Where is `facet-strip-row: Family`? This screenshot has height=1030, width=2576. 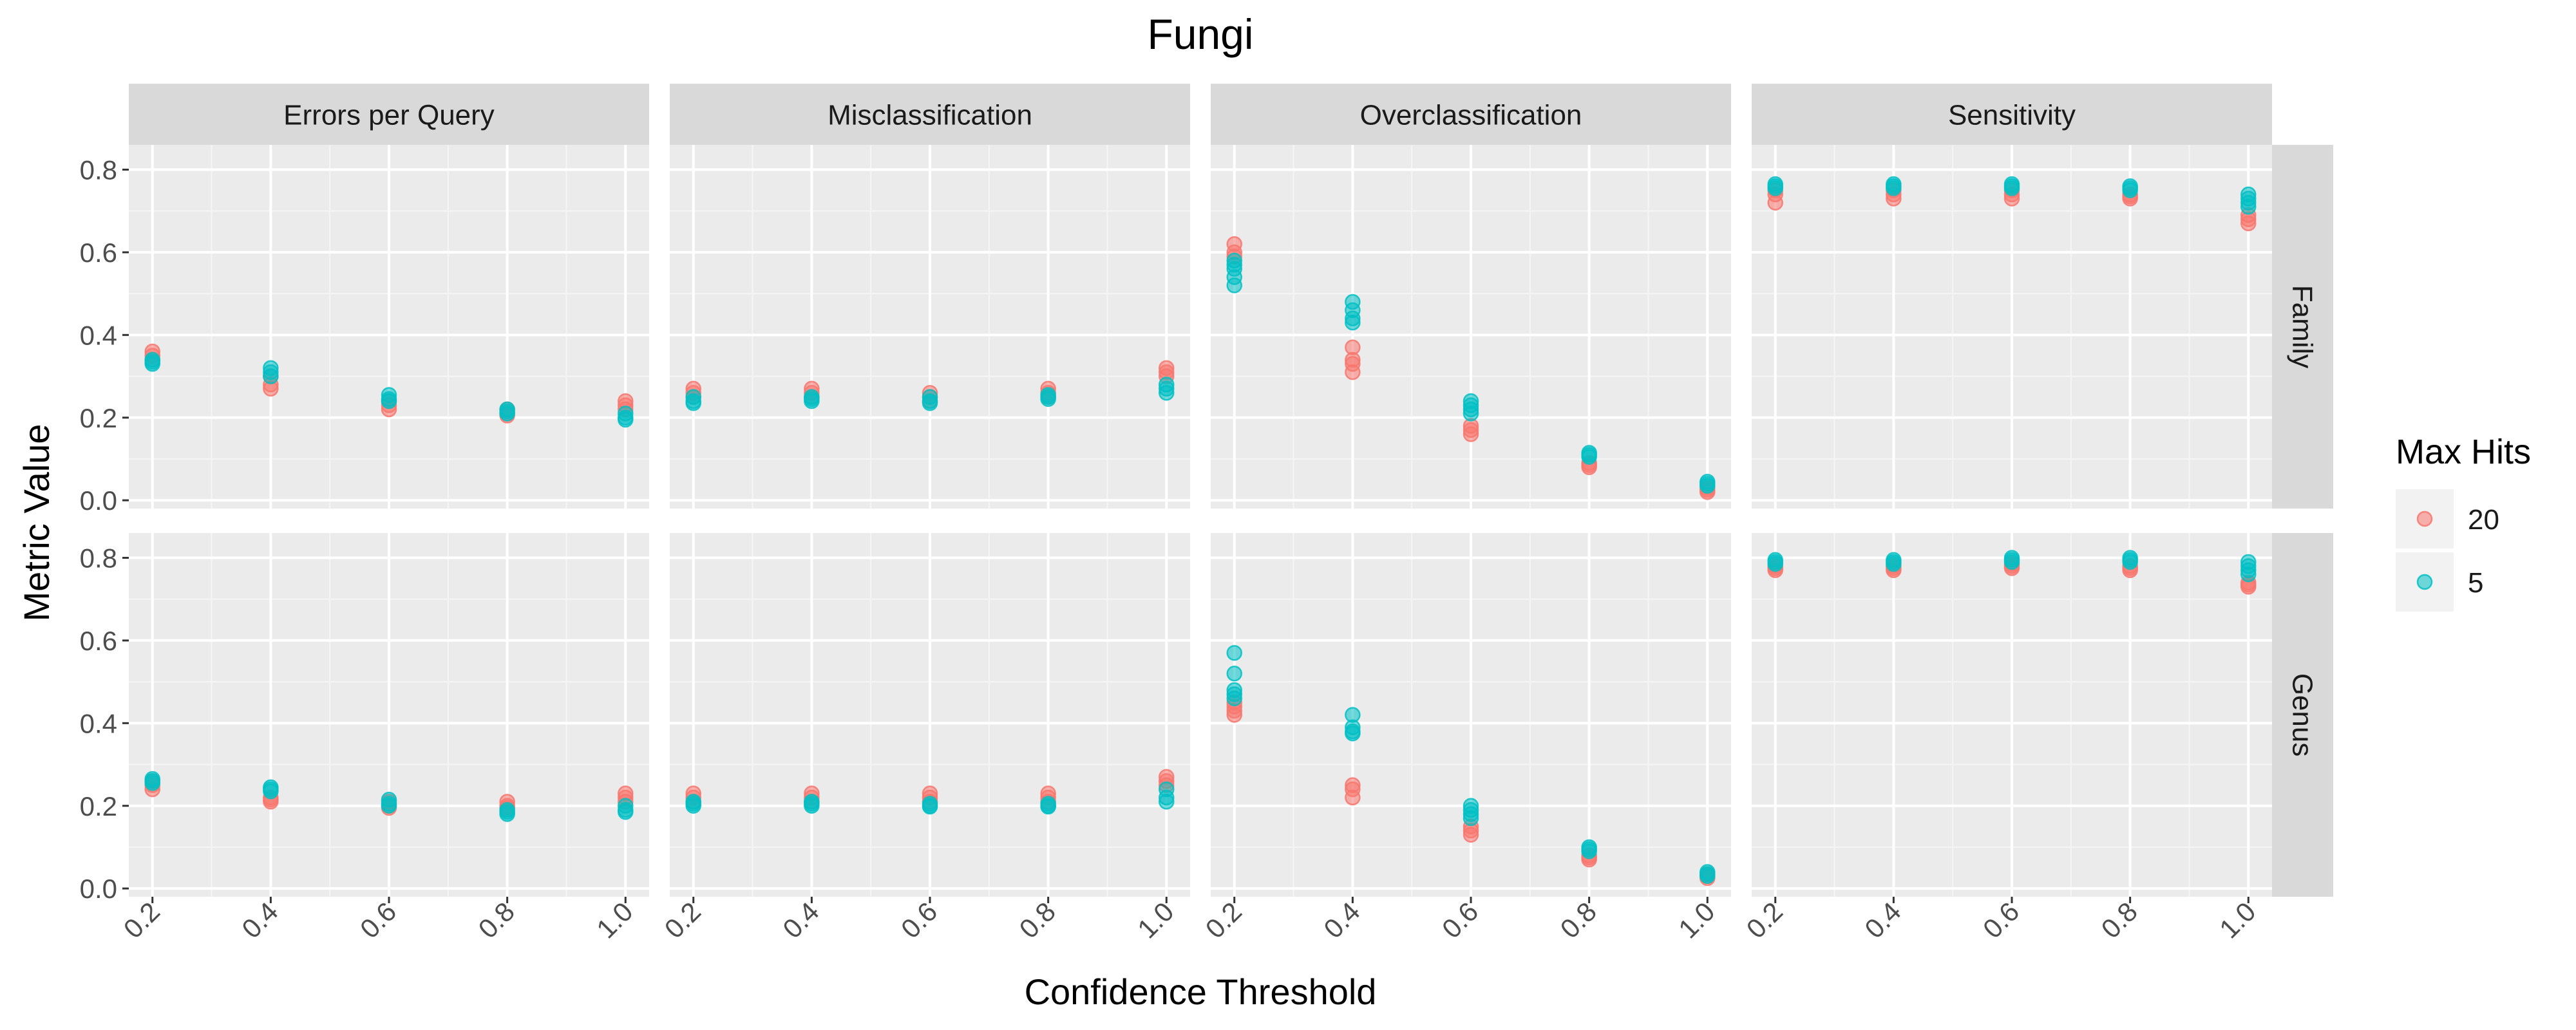
facet-strip-row: Family is located at coordinates (2302, 327).